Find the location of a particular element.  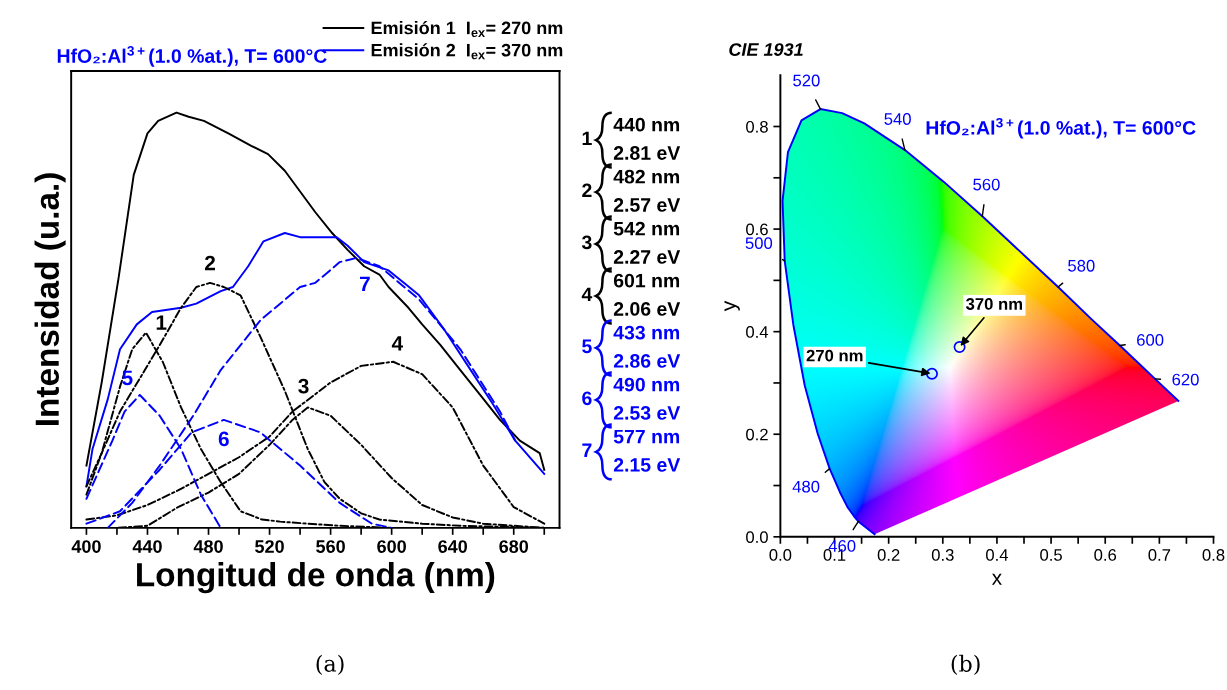

text: 2.27 eV is located at coordinates (647, 257).